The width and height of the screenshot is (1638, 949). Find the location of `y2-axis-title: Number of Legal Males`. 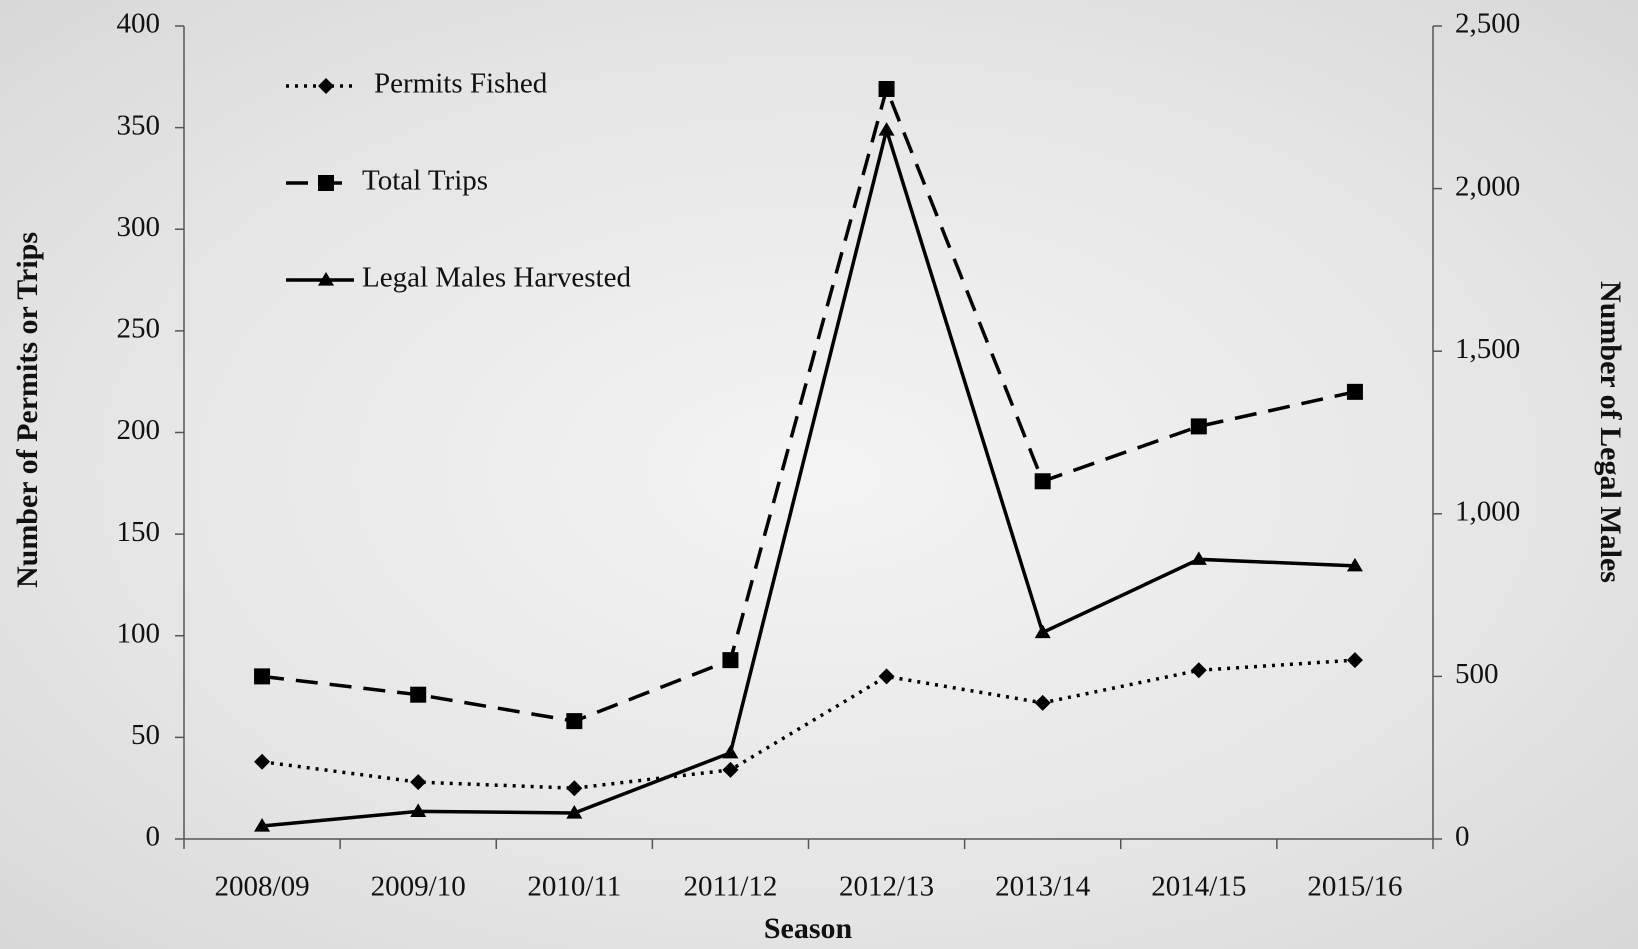

y2-axis-title: Number of Legal Males is located at coordinates (1610, 432).